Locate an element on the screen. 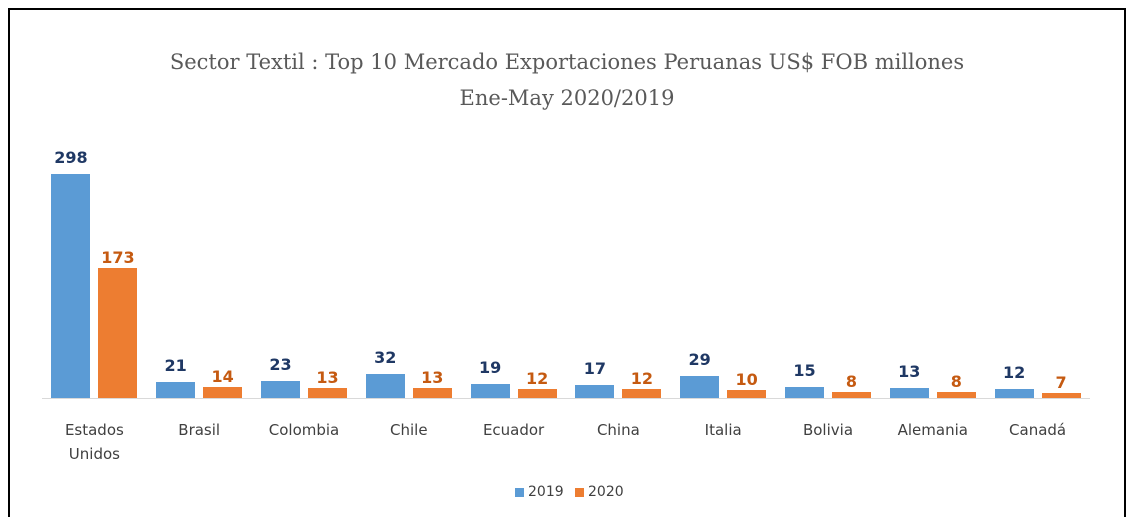 The image size is (1134, 517). x-tick-label: Colombia is located at coordinates (304, 430).